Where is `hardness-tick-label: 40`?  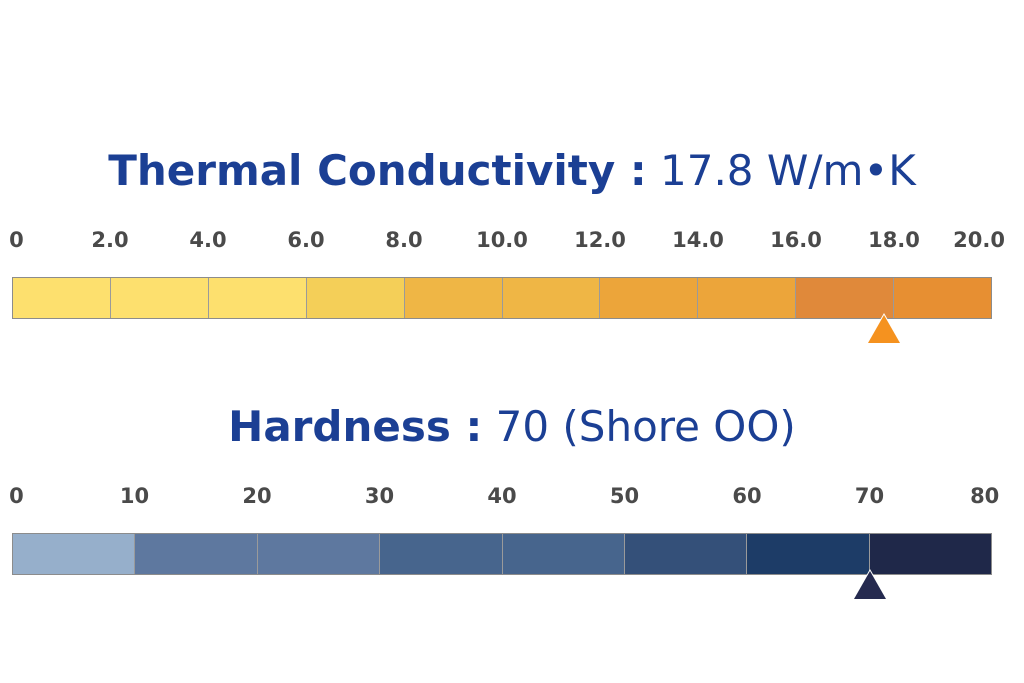
hardness-tick-label: 40 is located at coordinates (502, 496).